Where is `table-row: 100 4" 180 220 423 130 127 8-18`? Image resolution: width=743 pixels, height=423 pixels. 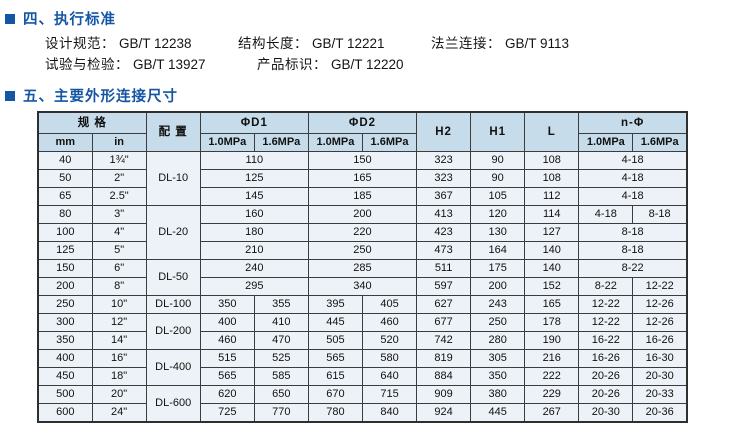
table-row: 100 4" 180 220 423 130 127 8-18 is located at coordinates (362, 232).